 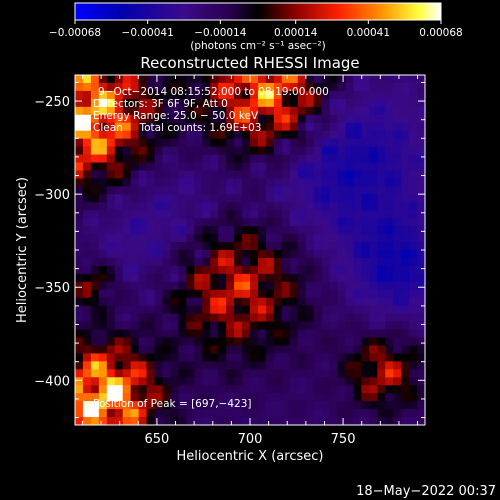 I want to click on colorbar-unit-label: (photons cm⁻² s⁻¹ asec⁻²), so click(x=257, y=46).